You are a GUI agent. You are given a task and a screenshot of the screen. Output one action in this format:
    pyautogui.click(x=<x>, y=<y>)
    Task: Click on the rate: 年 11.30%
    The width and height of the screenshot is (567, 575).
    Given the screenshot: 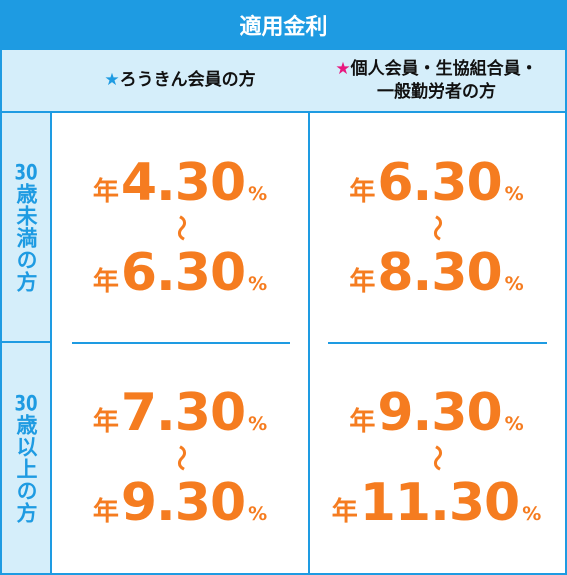 What is the action you would take?
    pyautogui.click(x=437, y=503)
    